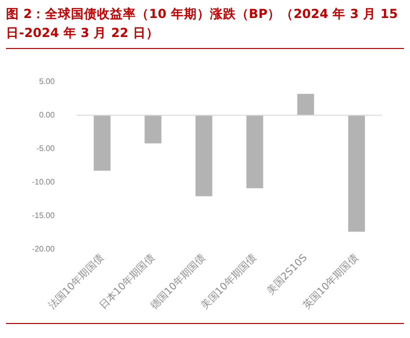  Describe the element at coordinates (46, 148) in the screenshot. I see `y-tick-label: -5.00` at that location.